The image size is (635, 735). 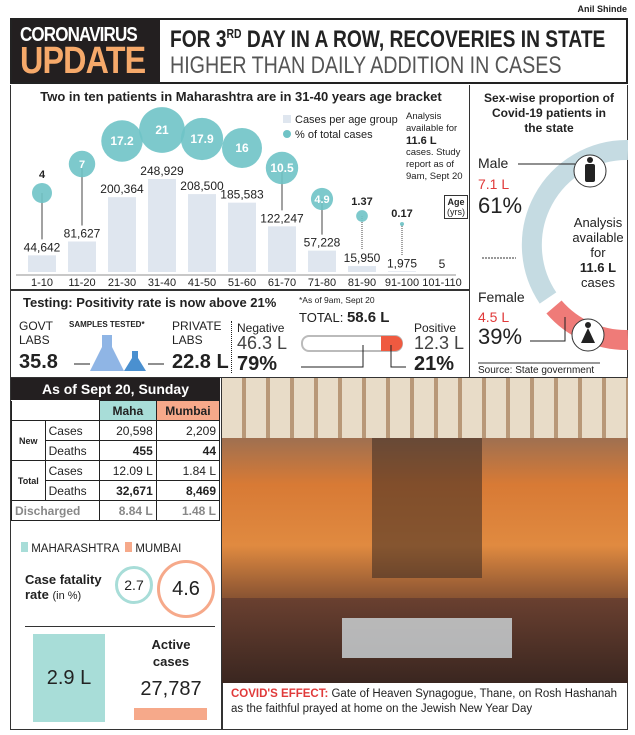 I want to click on headline-line2: HIGHER THAN DAILY ADDITION IN CASES, so click(x=366, y=65).